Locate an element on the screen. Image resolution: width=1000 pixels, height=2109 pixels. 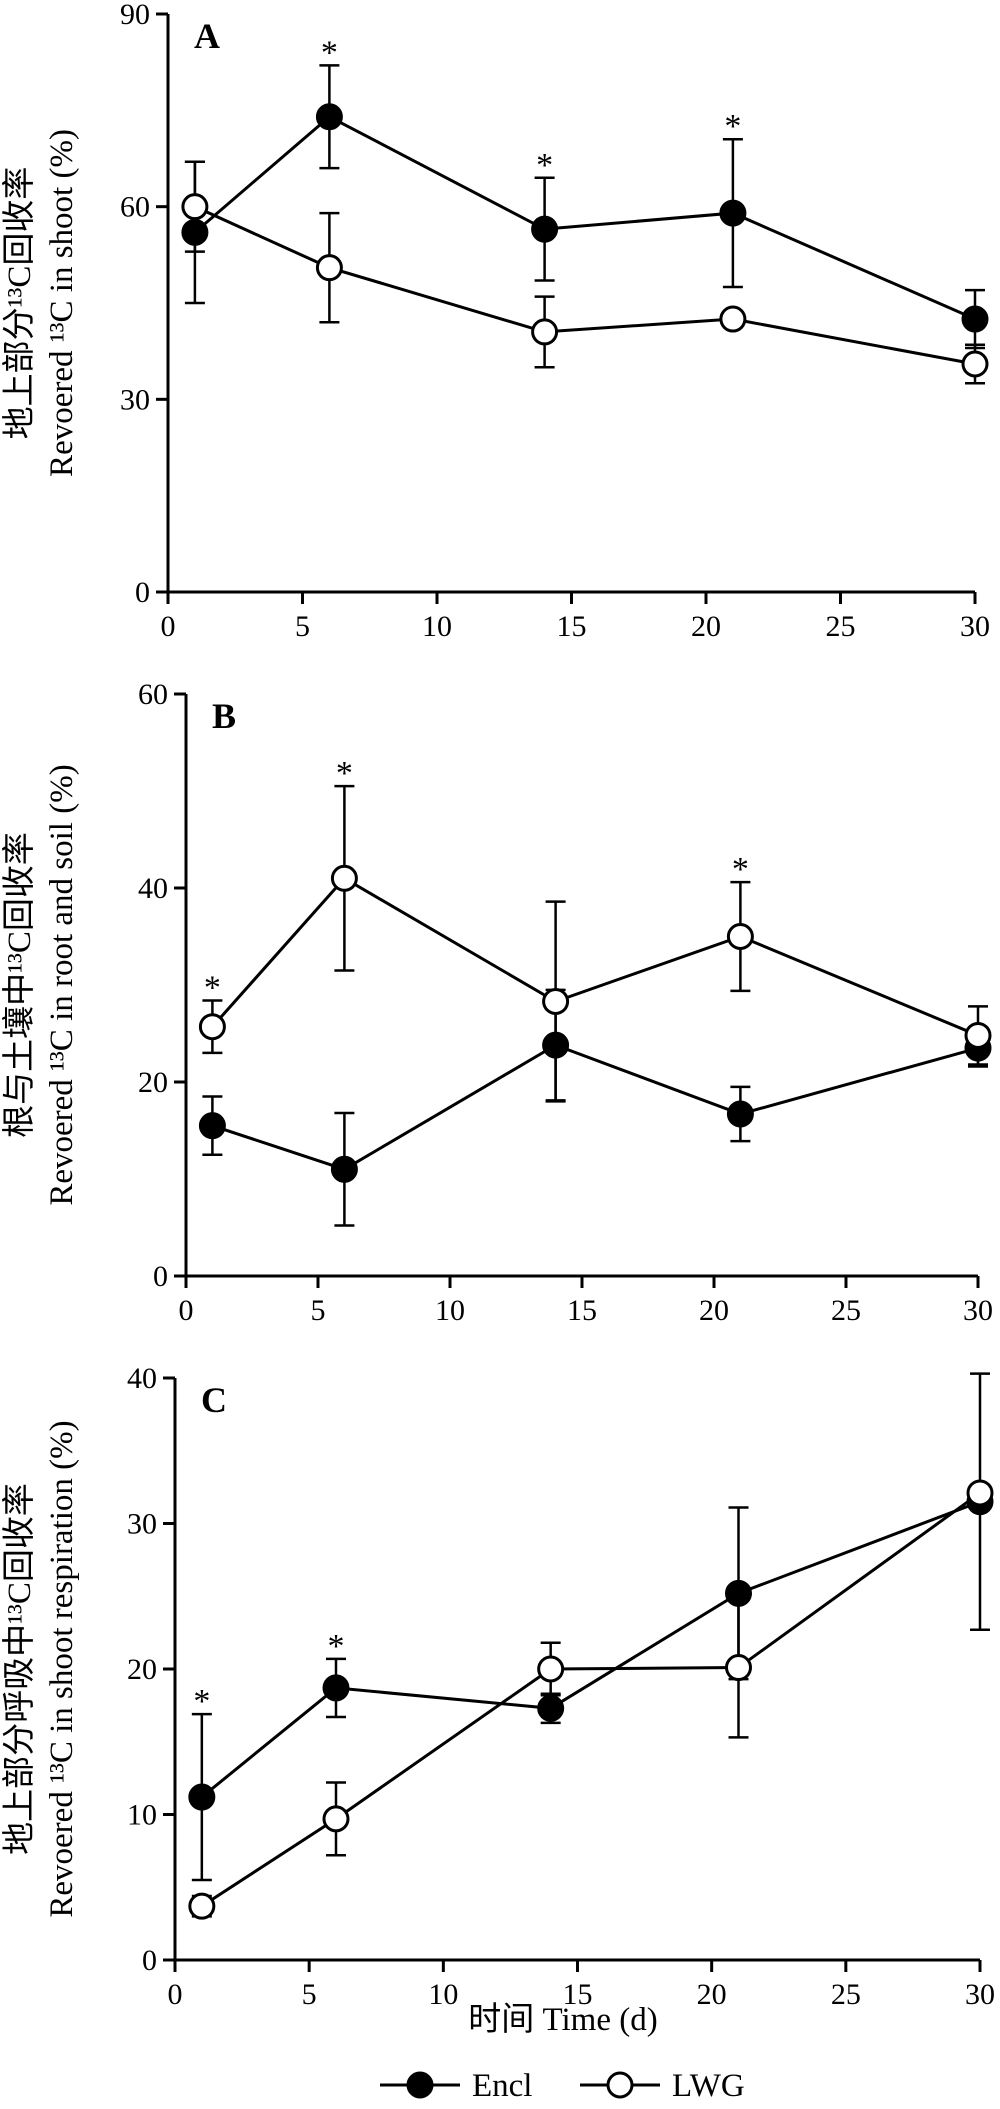
y-axis-label-en: Revoered ¹³C in root and soil (%) is located at coordinates (62, 984).